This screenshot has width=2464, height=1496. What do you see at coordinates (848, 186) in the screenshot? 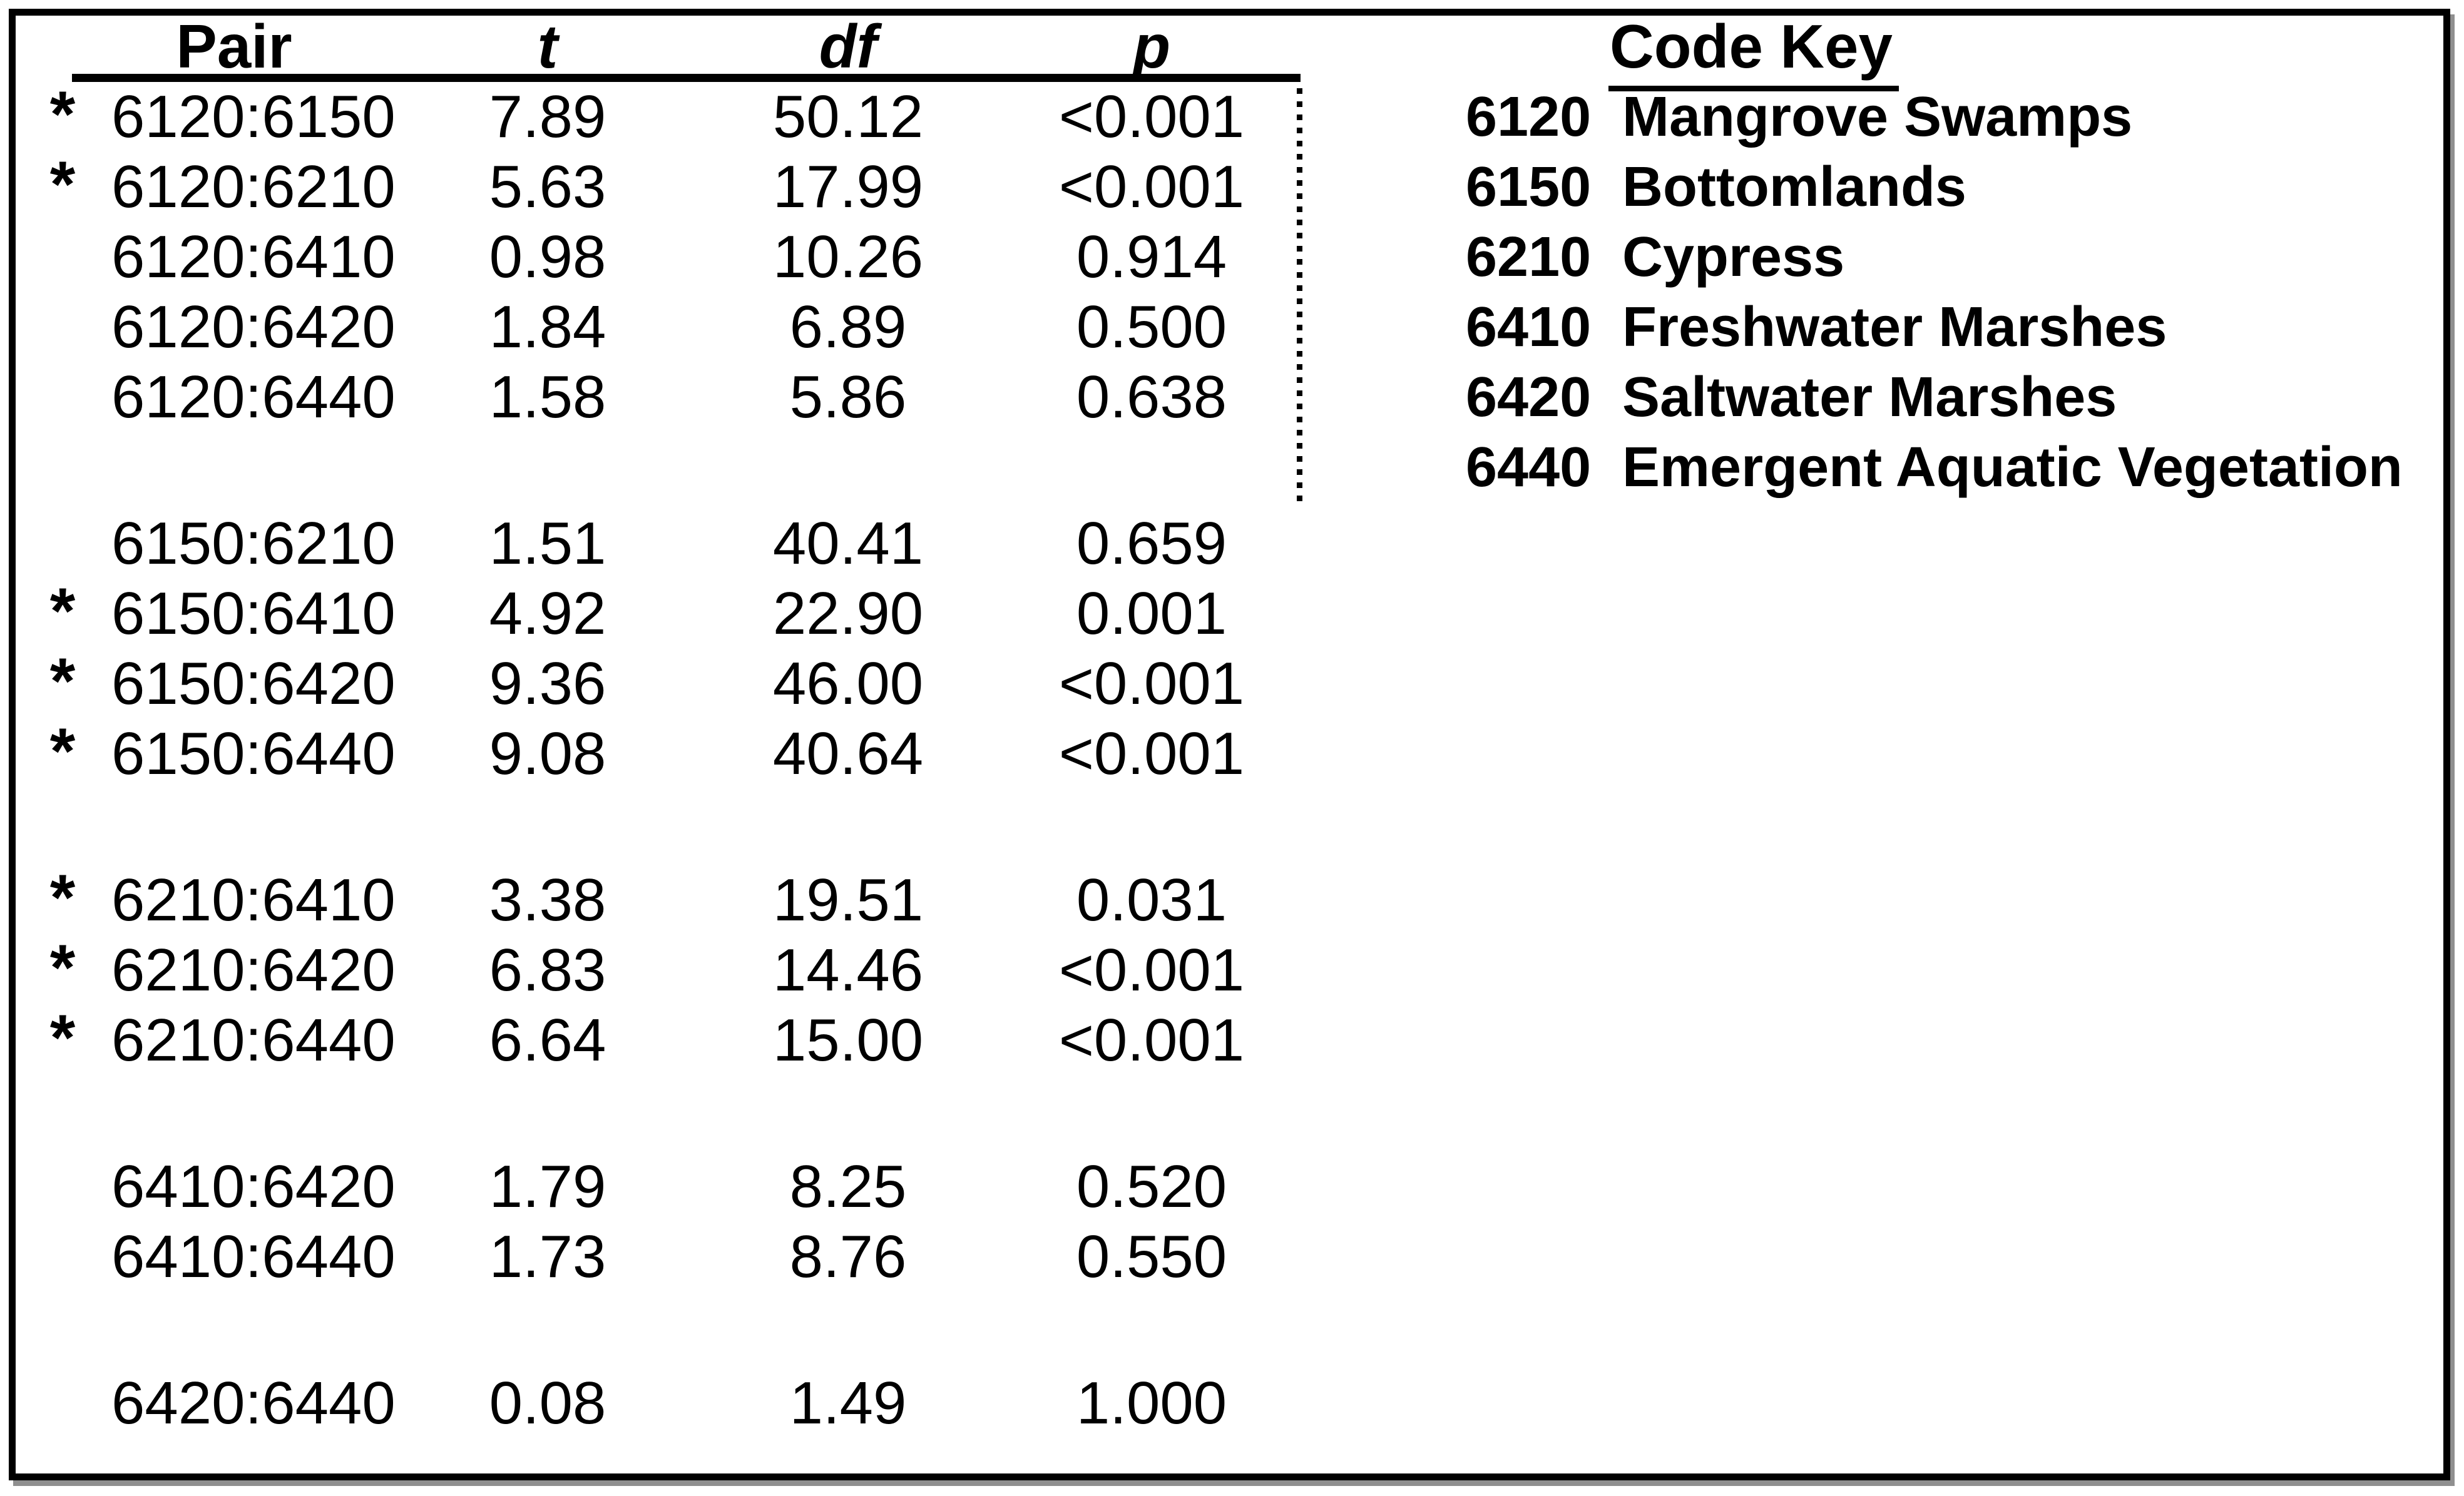
I see `df-value-cell: 17.99` at bounding box center [848, 186].